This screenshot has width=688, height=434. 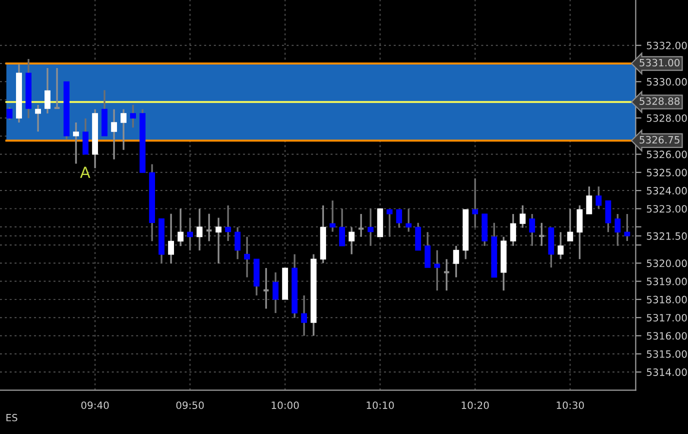 What do you see at coordinates (666, 318) in the screenshot?
I see `y-tick-label: 5317.00` at bounding box center [666, 318].